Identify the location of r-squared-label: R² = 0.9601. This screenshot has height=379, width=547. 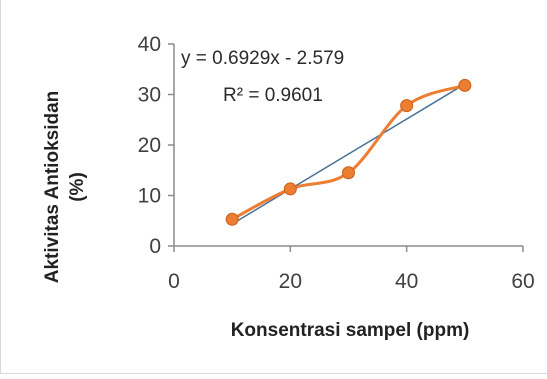
(273, 95).